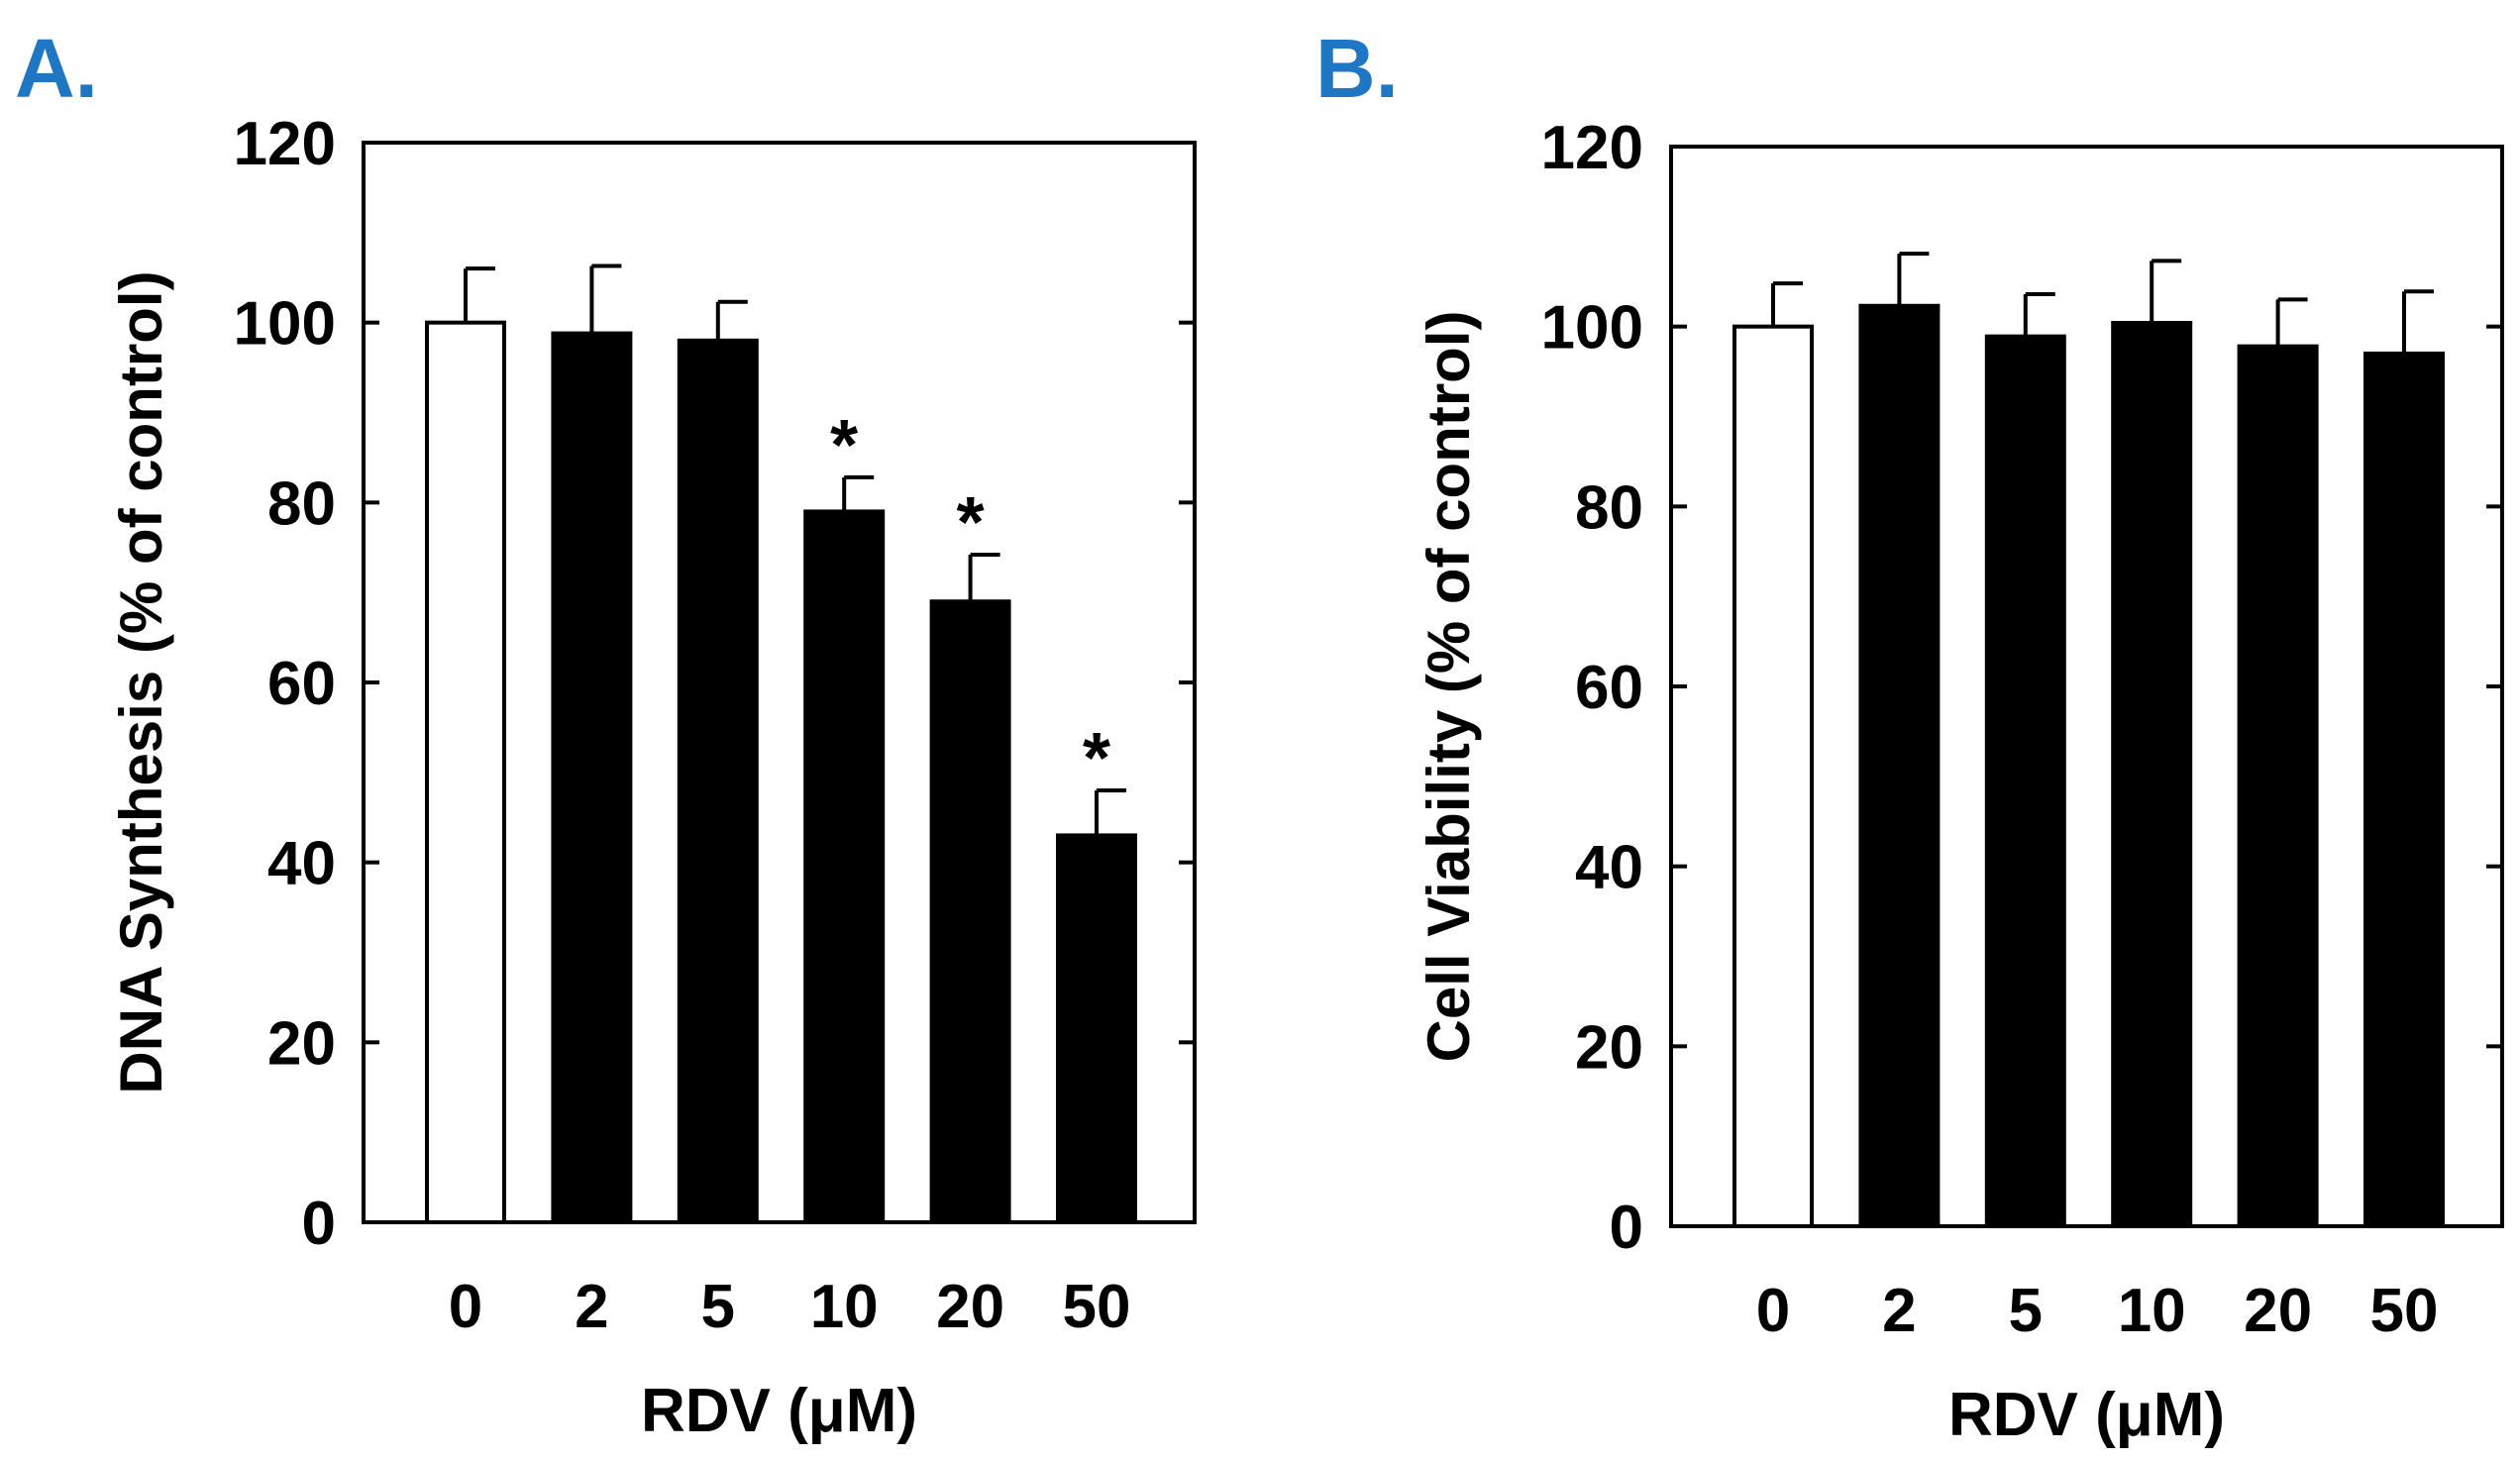 The width and height of the screenshot is (2520, 1460). Describe the element at coordinates (1357, 68) in the screenshot. I see `panel-label: B.` at that location.